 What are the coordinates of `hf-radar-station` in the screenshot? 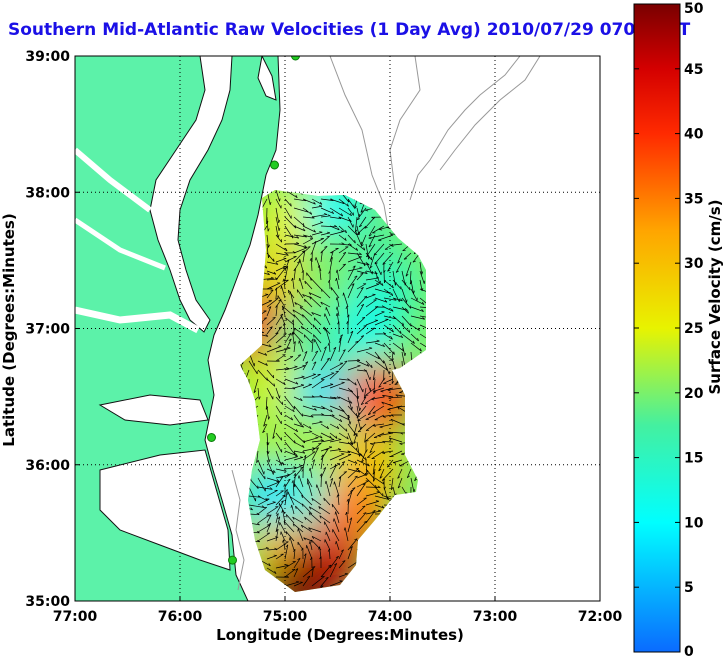 It's located at (232, 560).